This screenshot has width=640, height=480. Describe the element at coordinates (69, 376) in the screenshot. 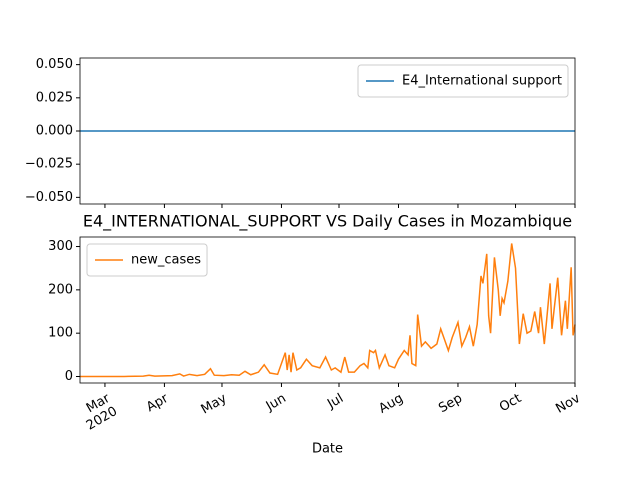

I see `y-tick-label: 0` at that location.